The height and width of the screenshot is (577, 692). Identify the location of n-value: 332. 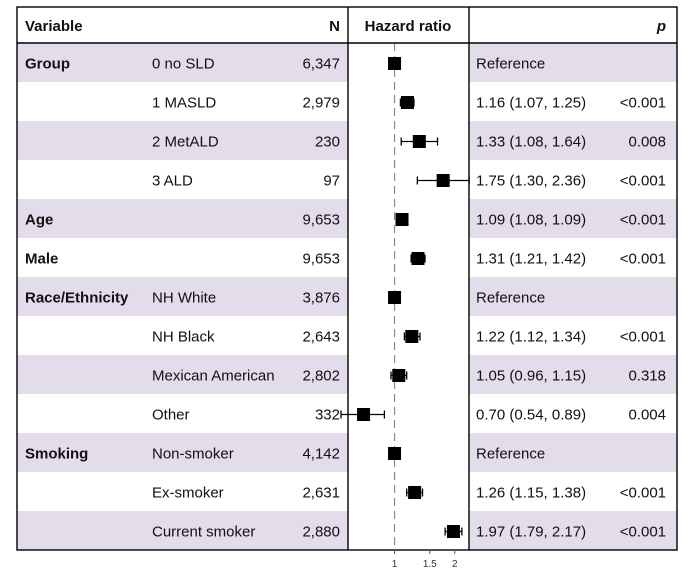
(327, 415).